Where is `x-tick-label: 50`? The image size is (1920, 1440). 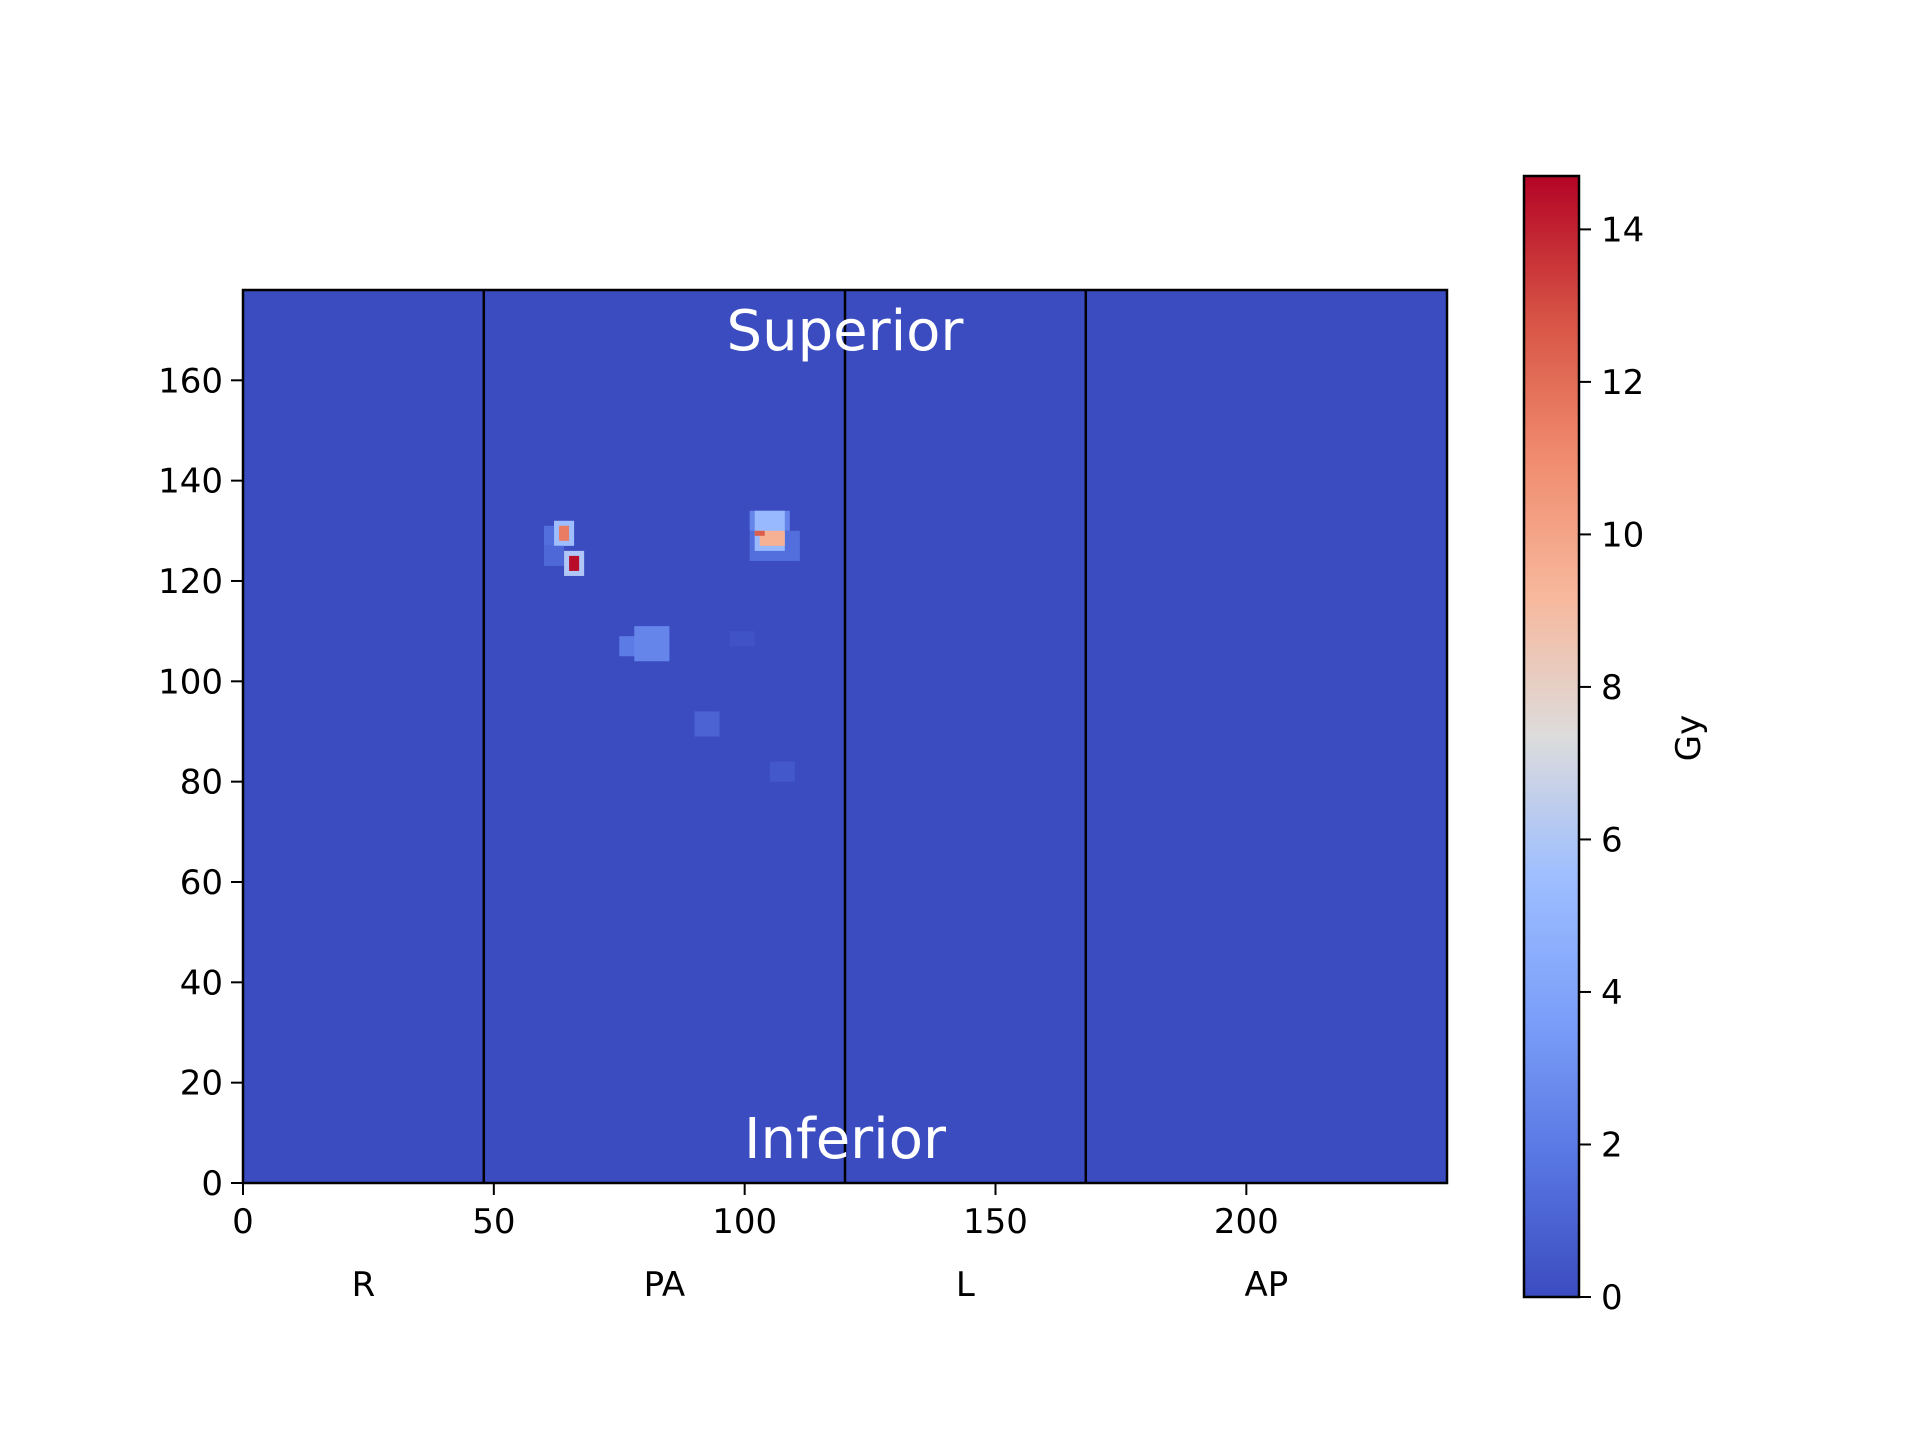 x-tick-label: 50 is located at coordinates (493, 1222).